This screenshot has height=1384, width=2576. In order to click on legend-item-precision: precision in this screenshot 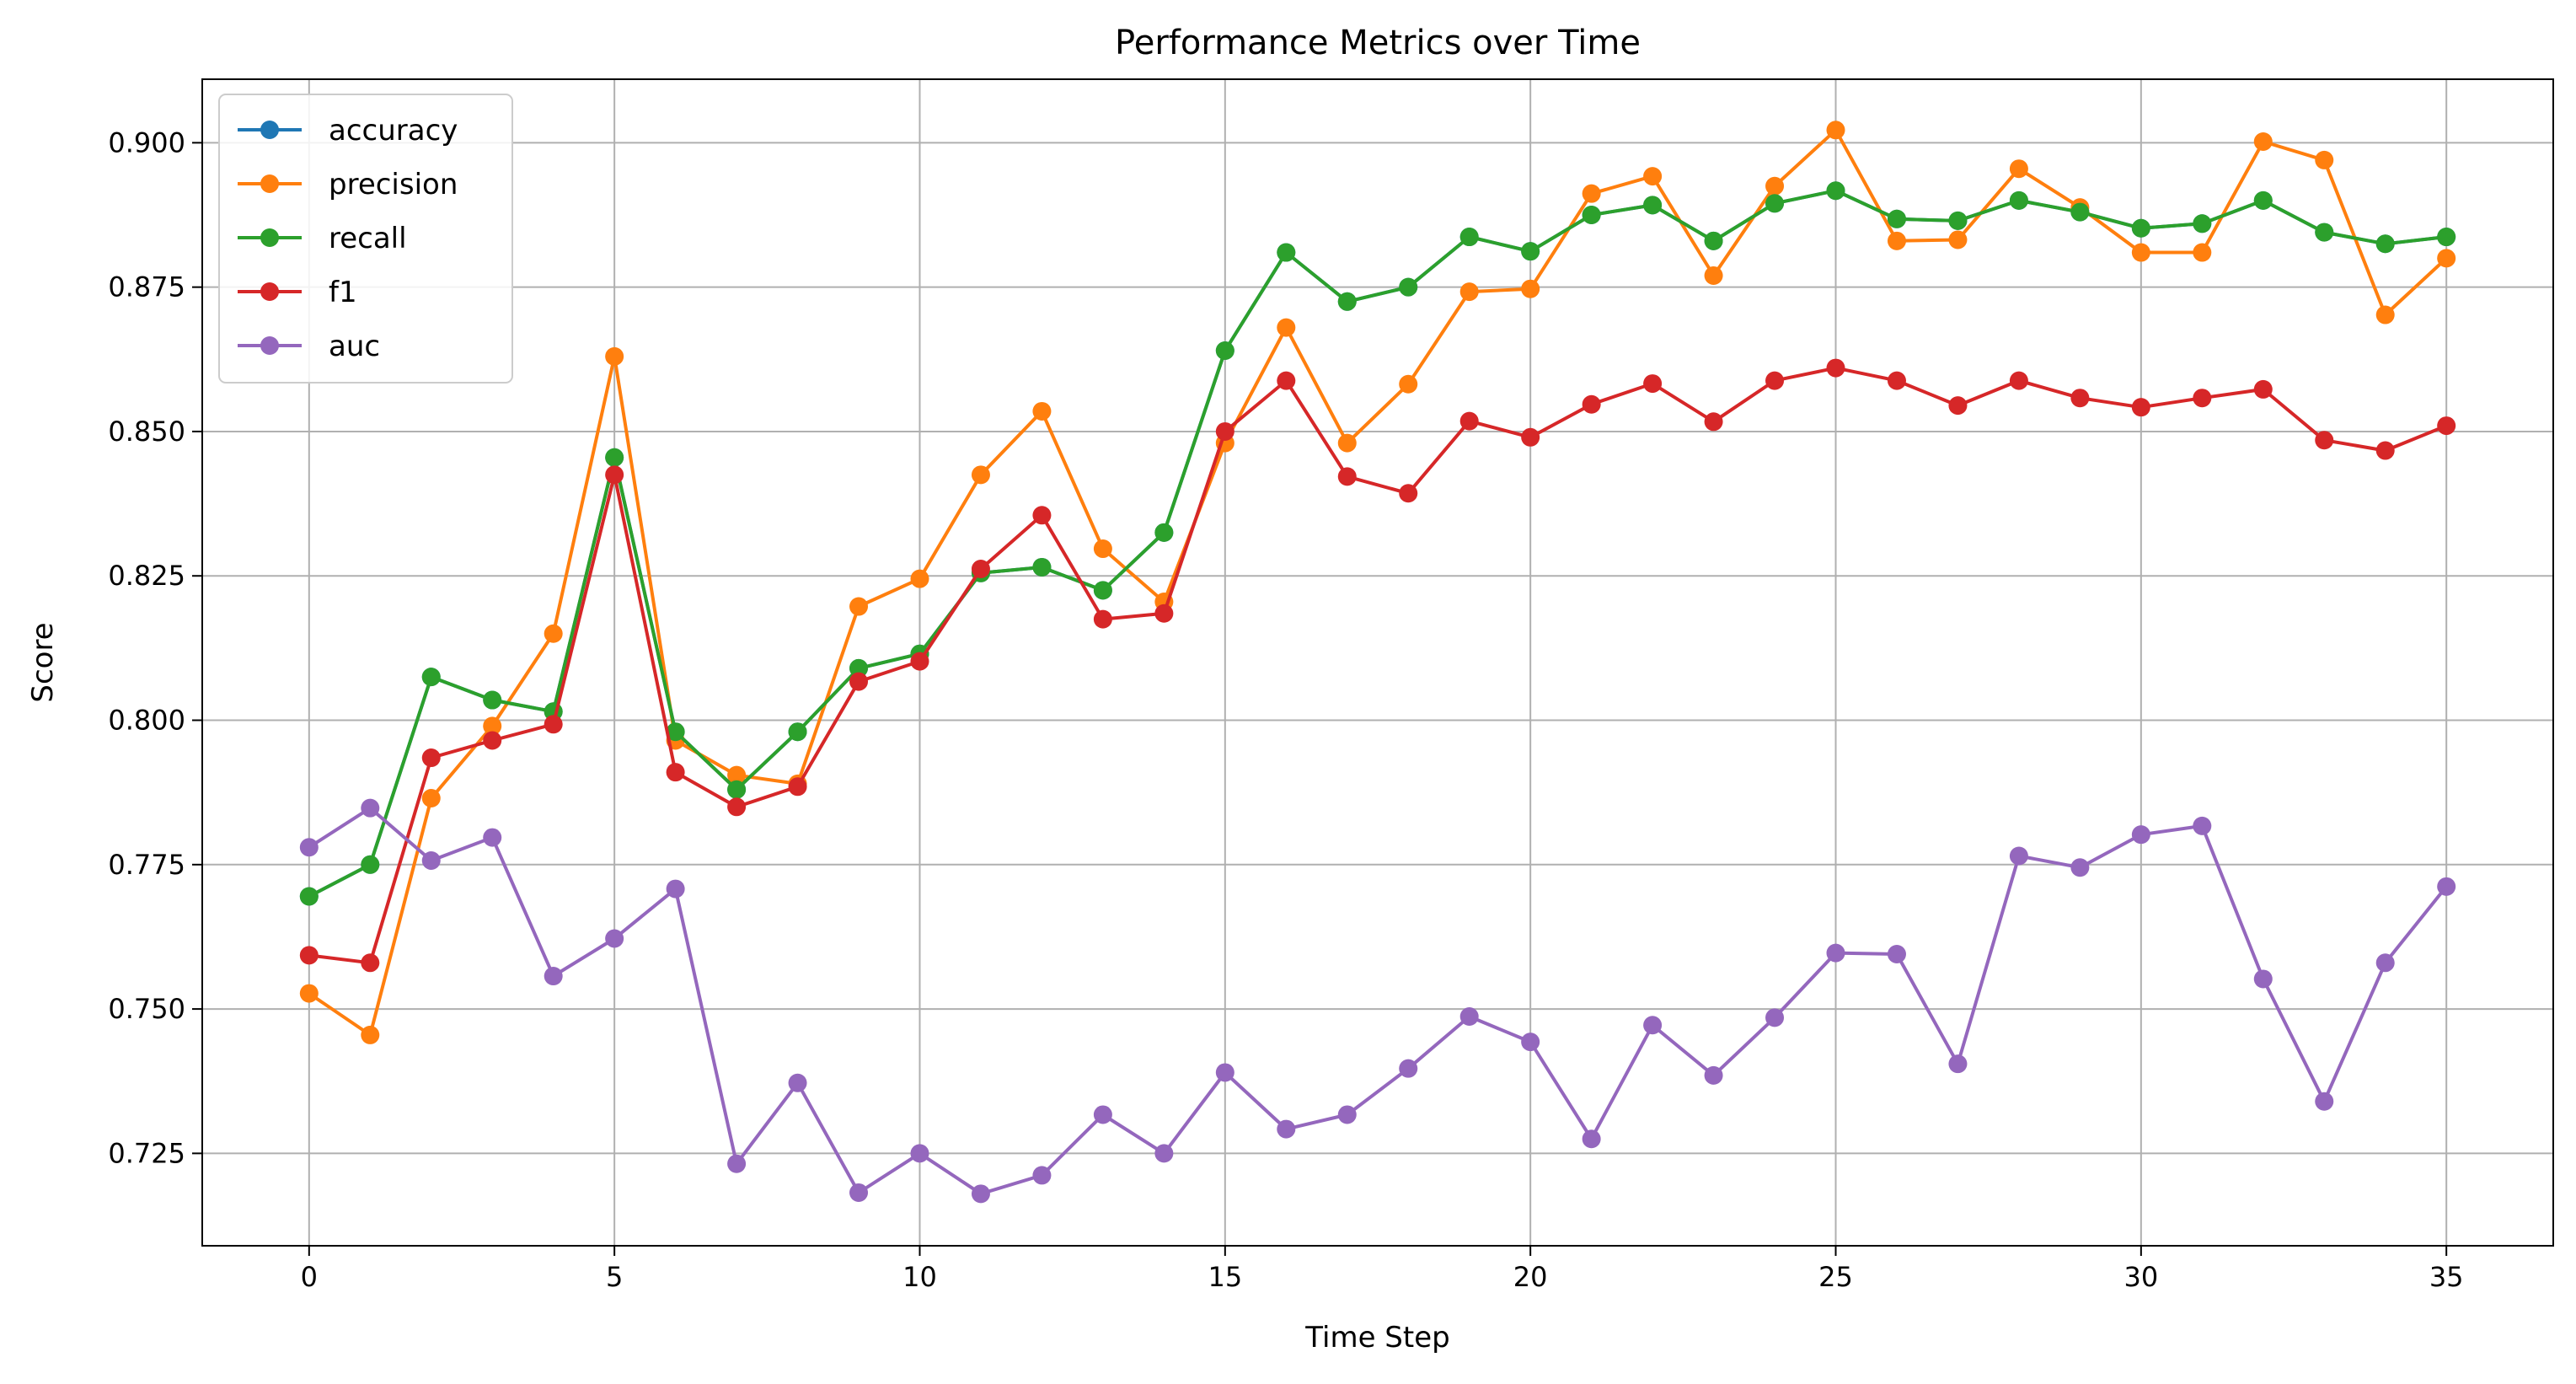, I will do `click(348, 185)`.